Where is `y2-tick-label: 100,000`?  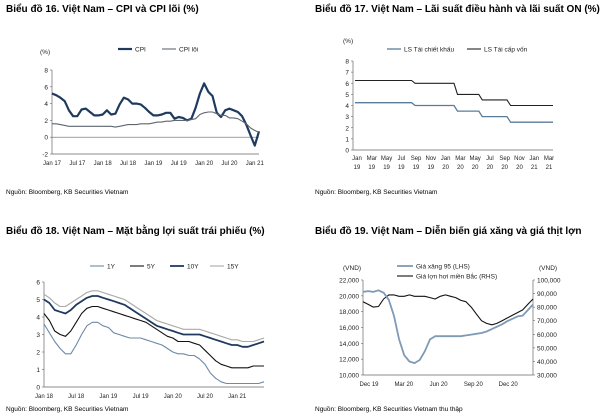 y2-tick-label: 100,000 is located at coordinates (549, 281).